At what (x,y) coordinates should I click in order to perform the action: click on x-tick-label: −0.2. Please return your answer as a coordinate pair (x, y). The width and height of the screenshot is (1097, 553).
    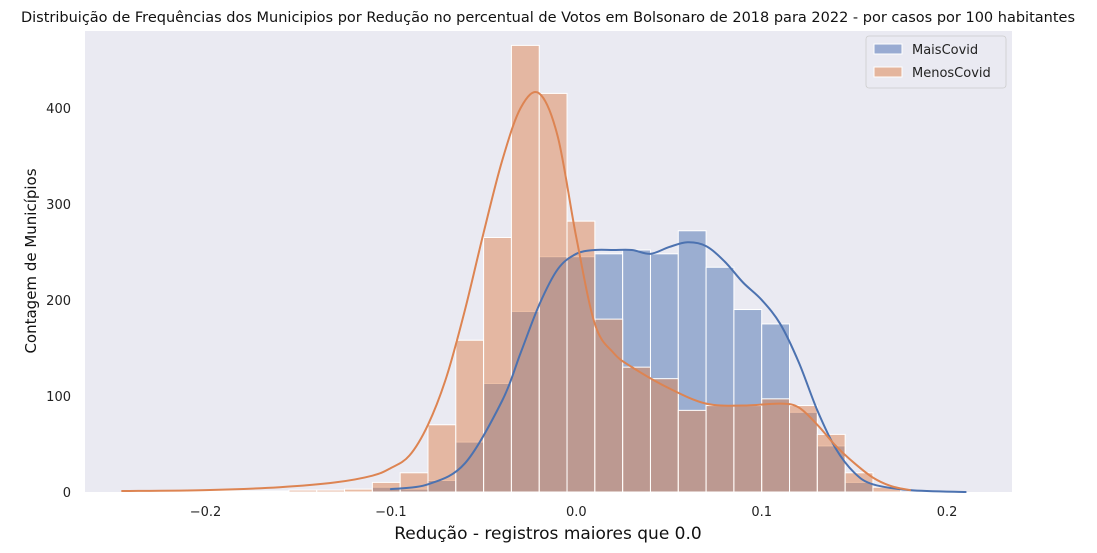
    Looking at the image, I should click on (206, 512).